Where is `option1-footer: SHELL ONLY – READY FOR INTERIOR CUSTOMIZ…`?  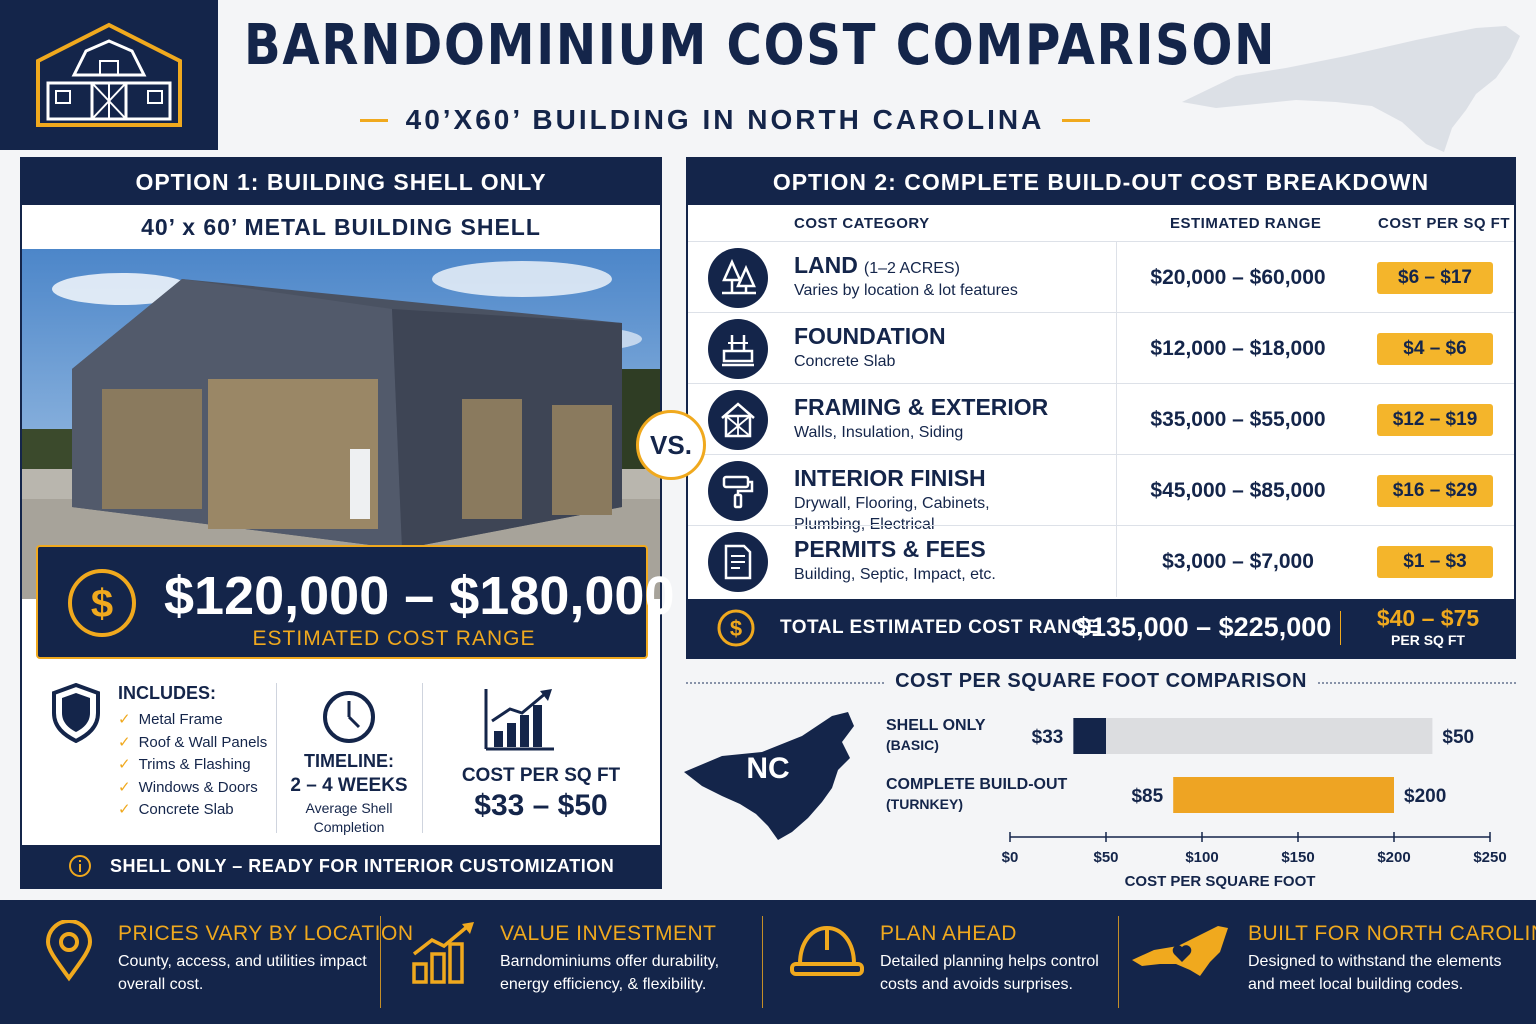 option1-footer: SHELL ONLY – READY FOR INTERIOR CUSTOMIZ… is located at coordinates (341, 866).